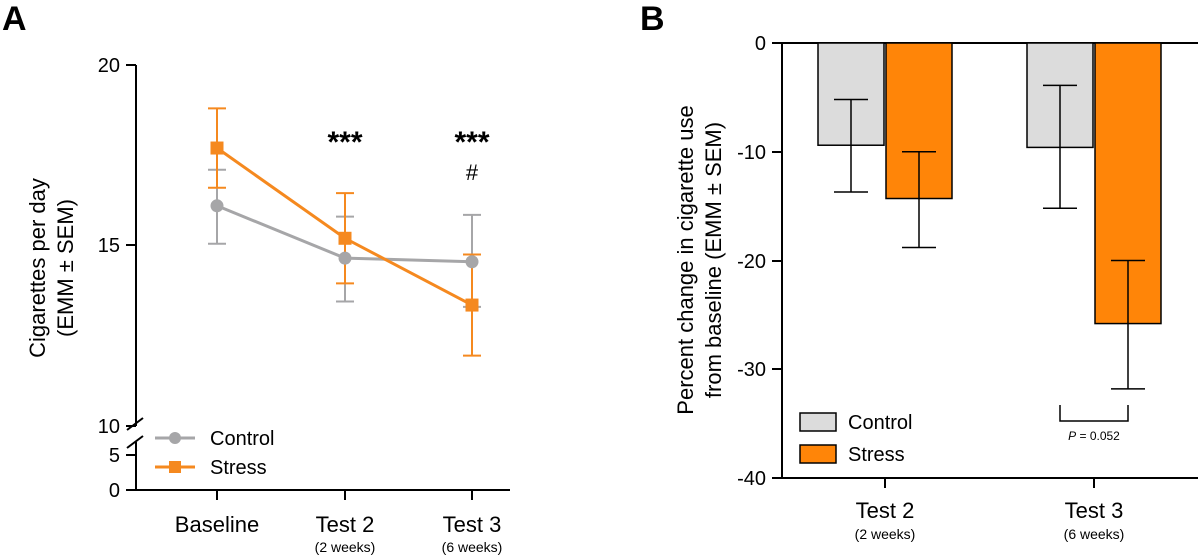 Image resolution: width=1200 pixels, height=558 pixels. What do you see at coordinates (472, 172) in the screenshot?
I see `panel-a-hash-annotation: #` at bounding box center [472, 172].